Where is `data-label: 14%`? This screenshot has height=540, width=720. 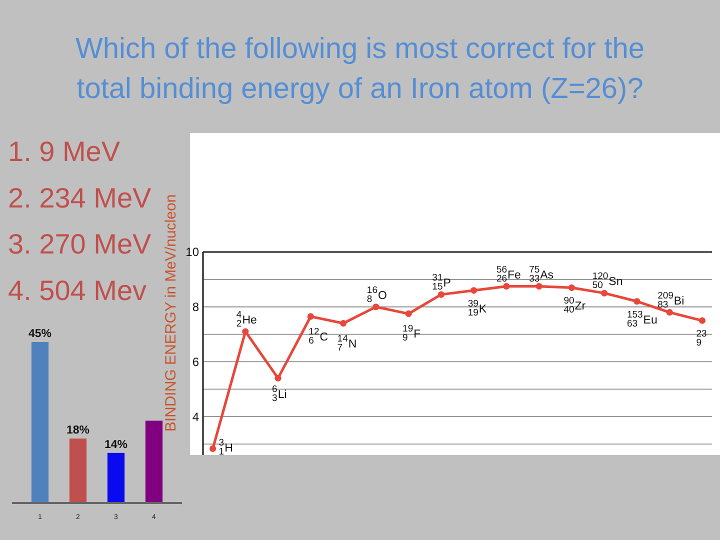 data-label: 14% is located at coordinates (116, 444).